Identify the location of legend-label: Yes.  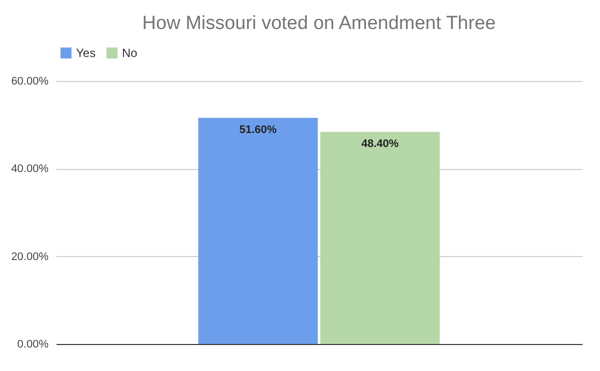
(86, 53).